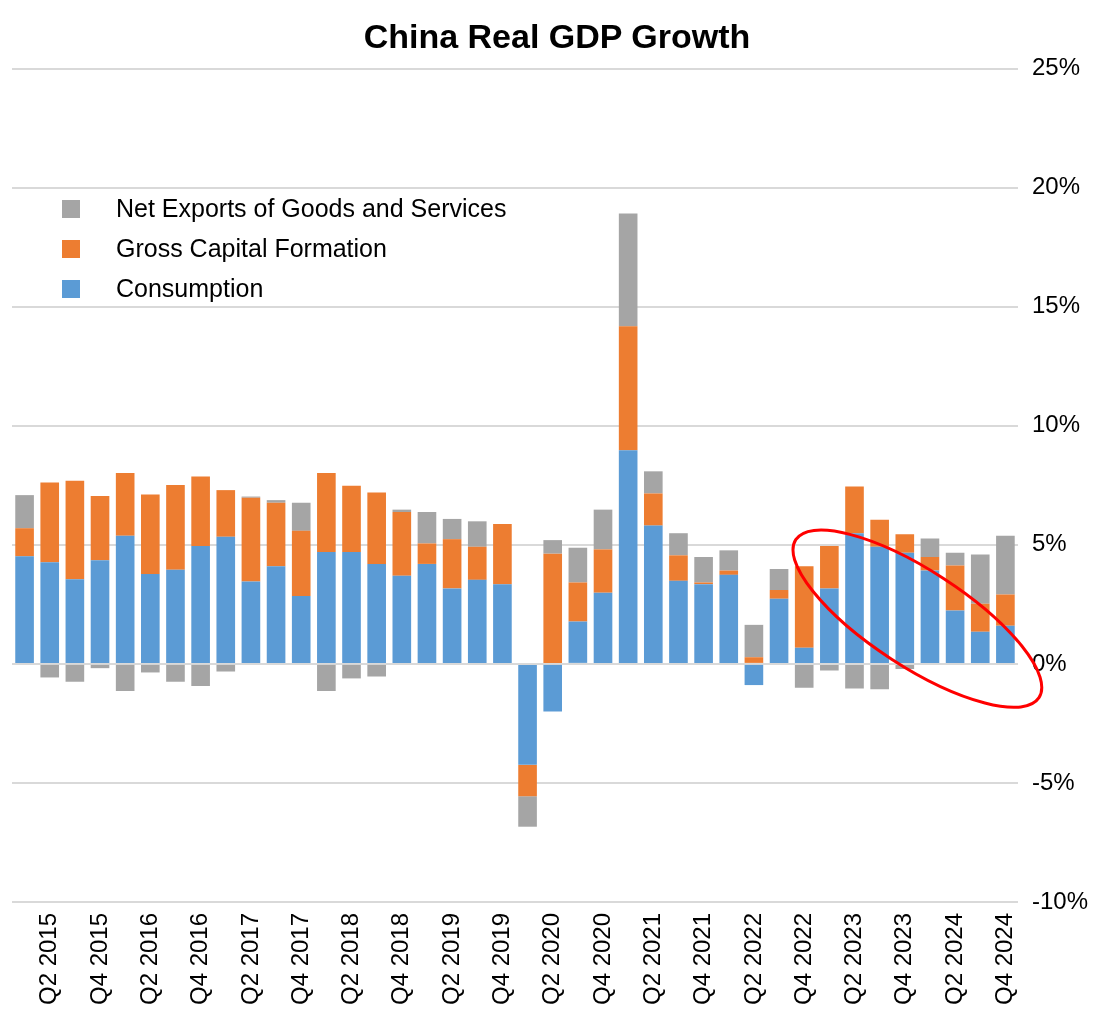  What do you see at coordinates (1059, 900) in the screenshot?
I see `y-tick-label: -10%` at bounding box center [1059, 900].